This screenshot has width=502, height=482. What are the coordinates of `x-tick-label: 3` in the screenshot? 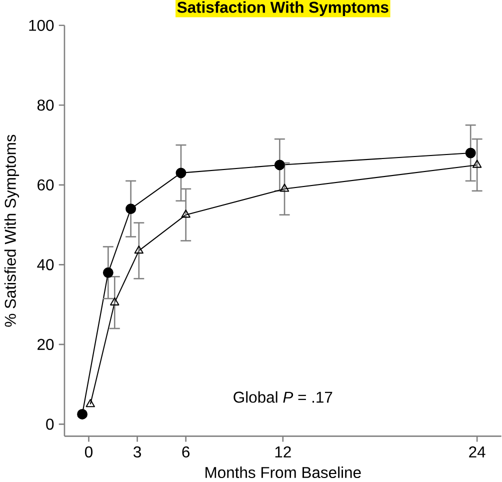 It's located at (137, 452).